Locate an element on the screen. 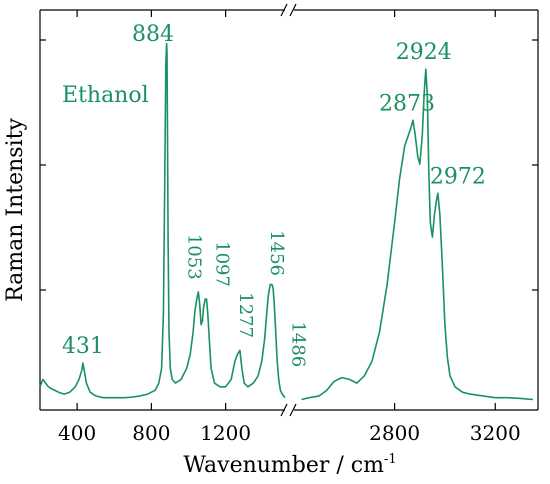 The height and width of the screenshot is (484, 550). x-axis-label-main: Wavenumber / cm is located at coordinates (283, 465).